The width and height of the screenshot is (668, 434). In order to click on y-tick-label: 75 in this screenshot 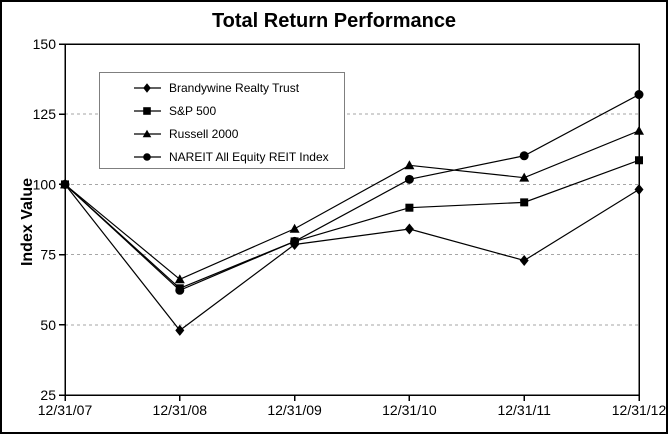, I will do `click(48, 255)`.